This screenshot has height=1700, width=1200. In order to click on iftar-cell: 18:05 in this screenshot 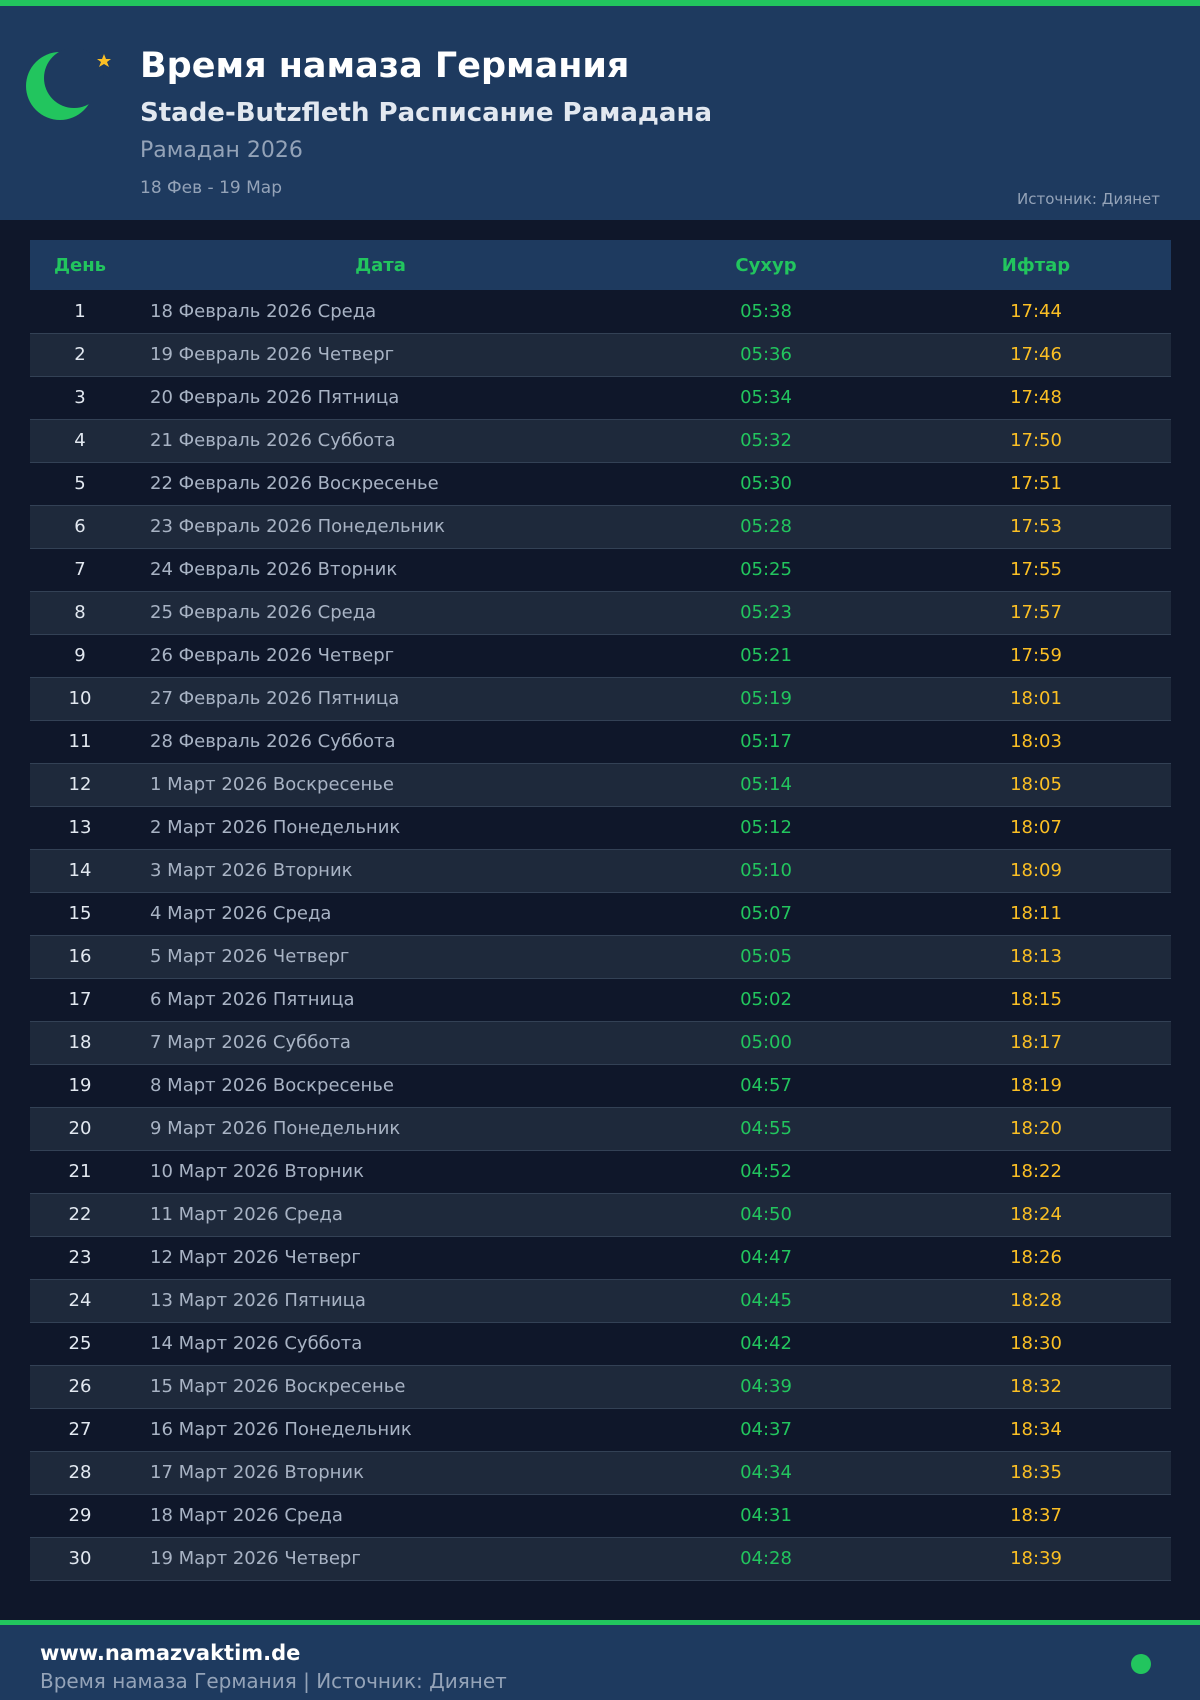, I will do `click(1036, 785)`.